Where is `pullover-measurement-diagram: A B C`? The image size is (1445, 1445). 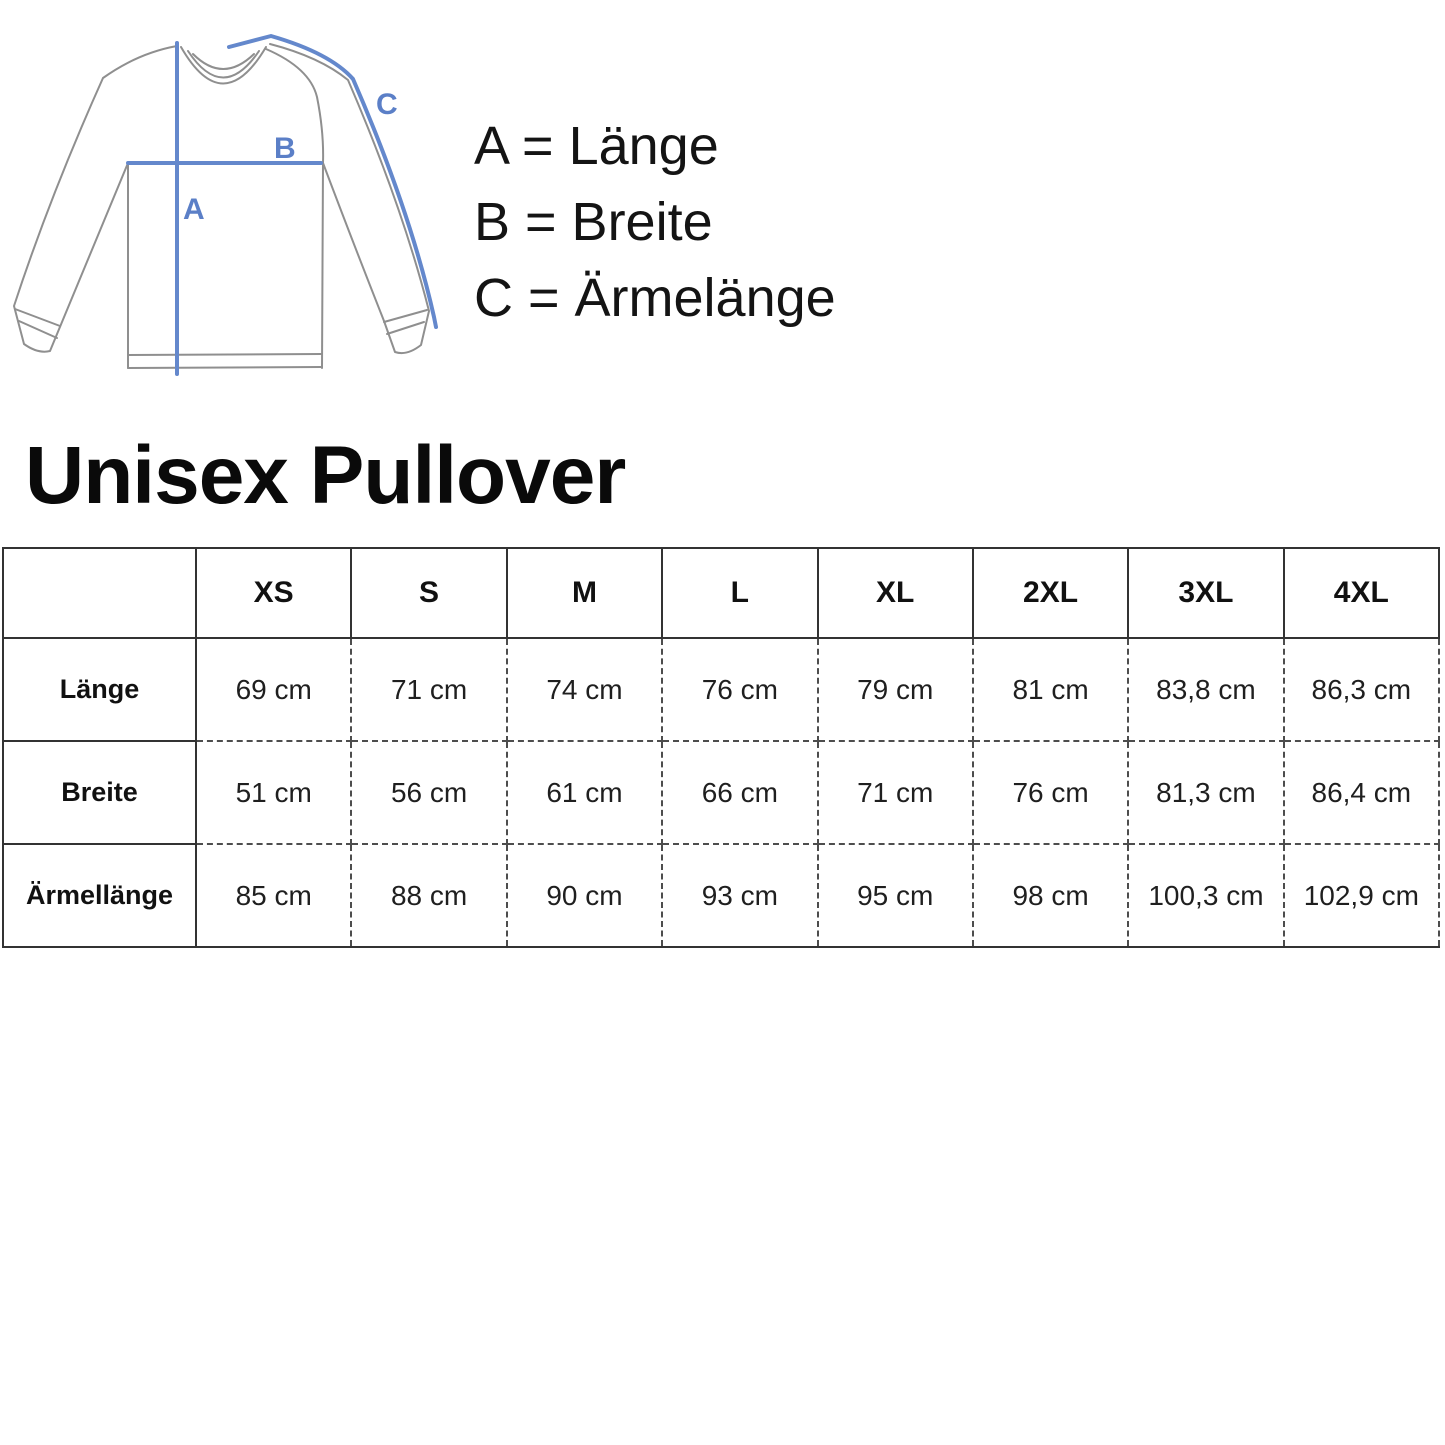 pullover-measurement-diagram: A B C is located at coordinates (225, 205).